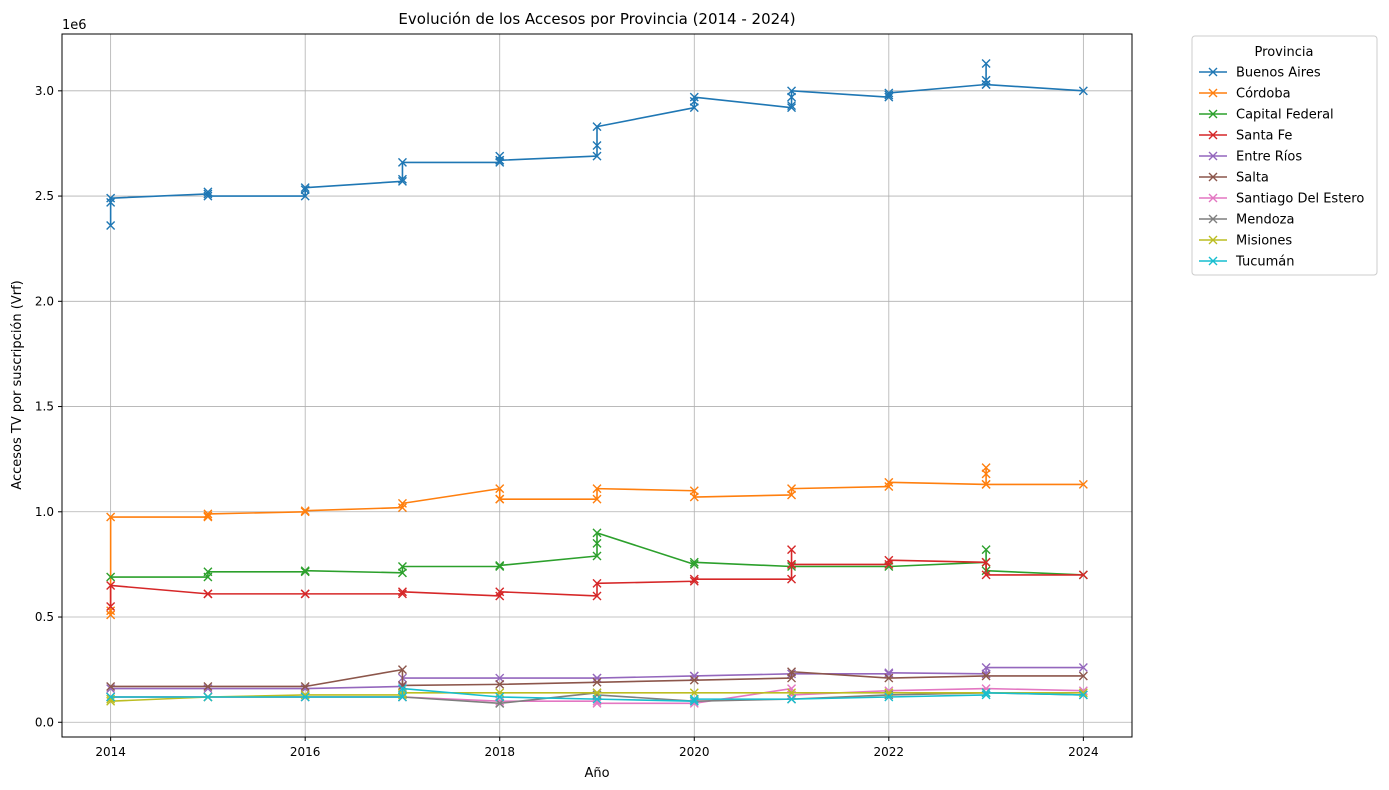 The width and height of the screenshot is (1389, 790). I want to click on x-tick-label: 2020, so click(694, 752).